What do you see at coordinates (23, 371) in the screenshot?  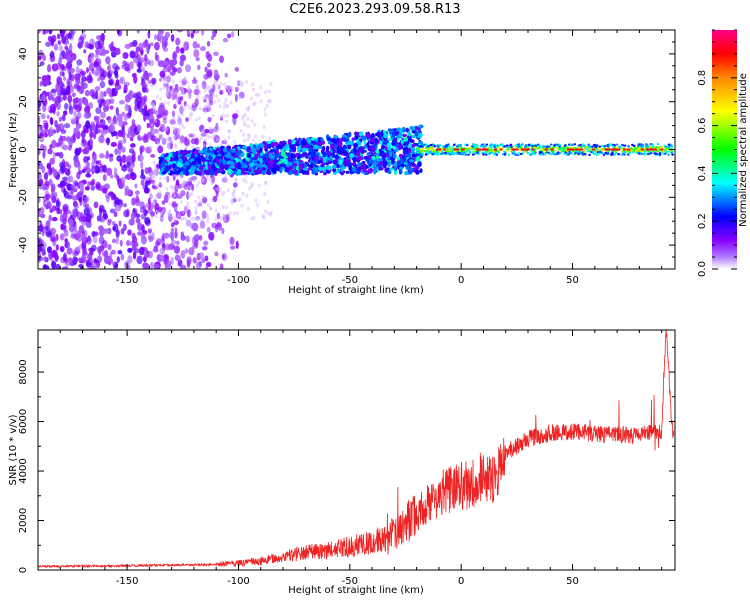 I see `snr-y-tick-label: 8000` at bounding box center [23, 371].